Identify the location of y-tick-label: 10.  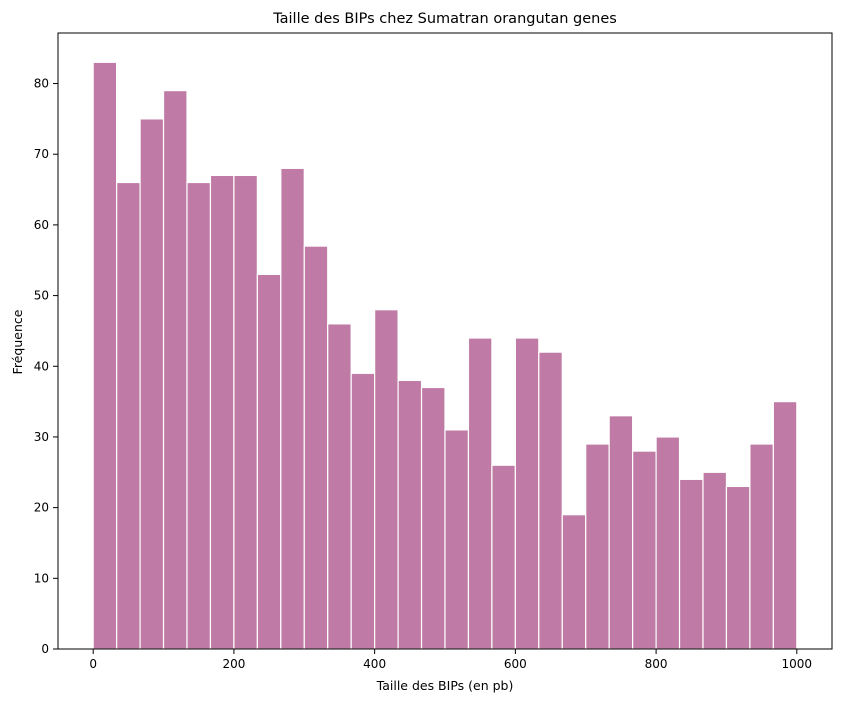
(41, 578).